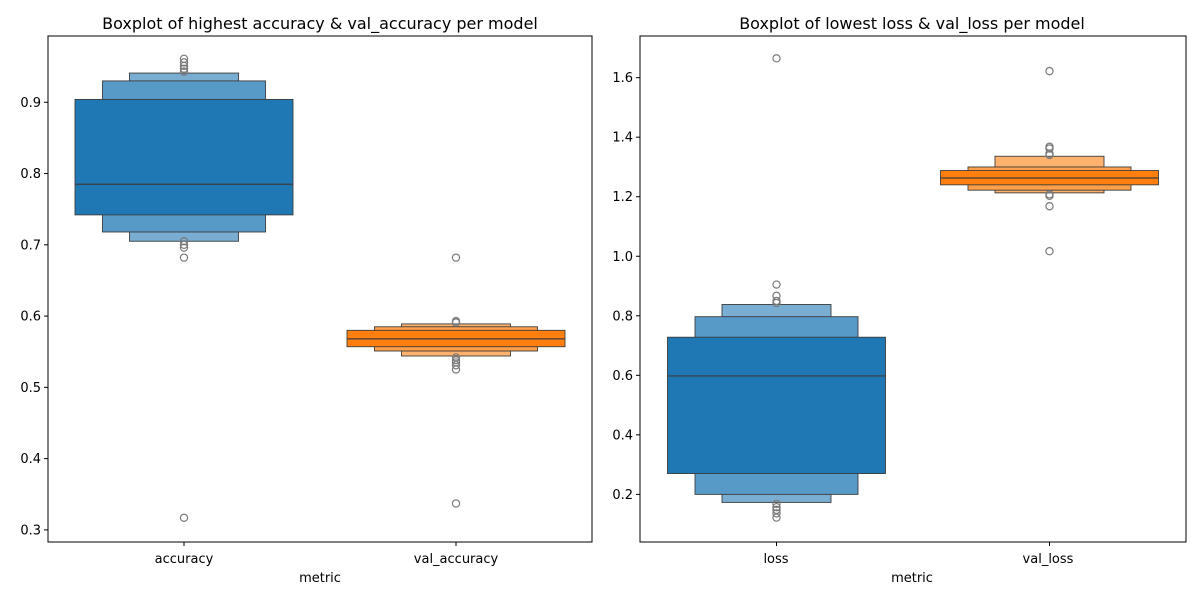 Image resolution: width=1200 pixels, height=600 pixels. I want to click on boxen-accuracy, so click(184, 288).